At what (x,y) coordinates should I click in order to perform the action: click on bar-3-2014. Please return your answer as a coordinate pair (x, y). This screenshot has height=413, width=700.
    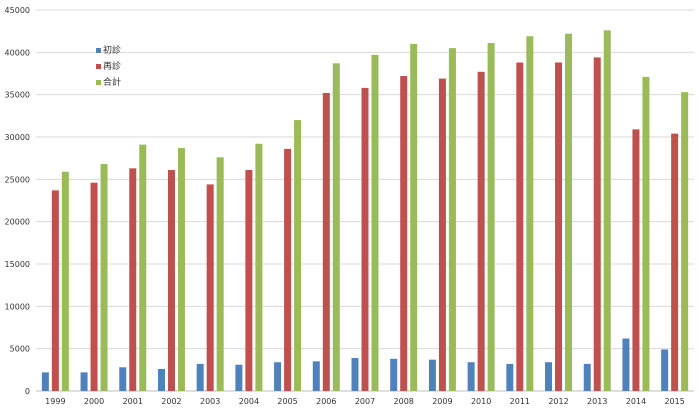
    Looking at the image, I should click on (646, 234).